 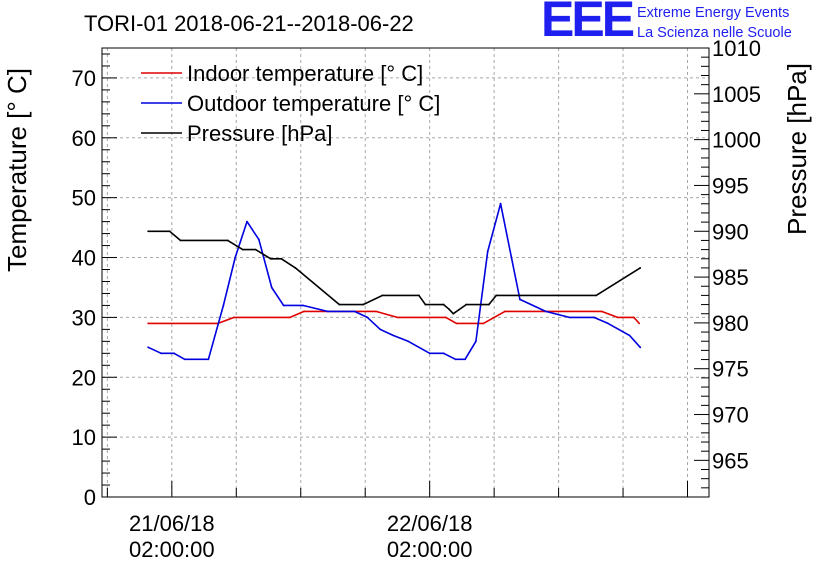 I want to click on legend-label: Outdoor temperature [° C], so click(x=313, y=103).